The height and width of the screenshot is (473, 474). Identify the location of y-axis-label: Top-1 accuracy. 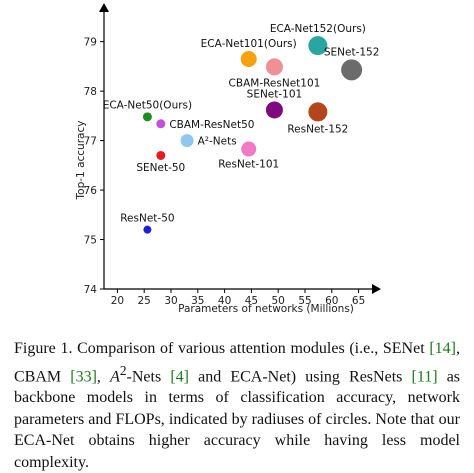
(81, 161).